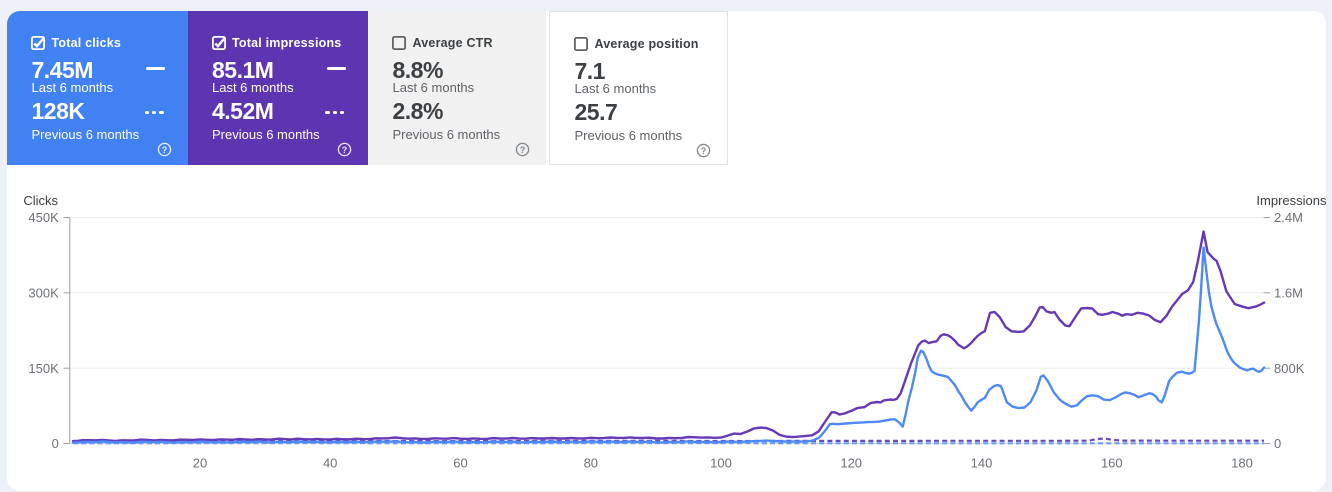  What do you see at coordinates (1288, 293) in the screenshot?
I see `svg-text: 1.6M` at bounding box center [1288, 293].